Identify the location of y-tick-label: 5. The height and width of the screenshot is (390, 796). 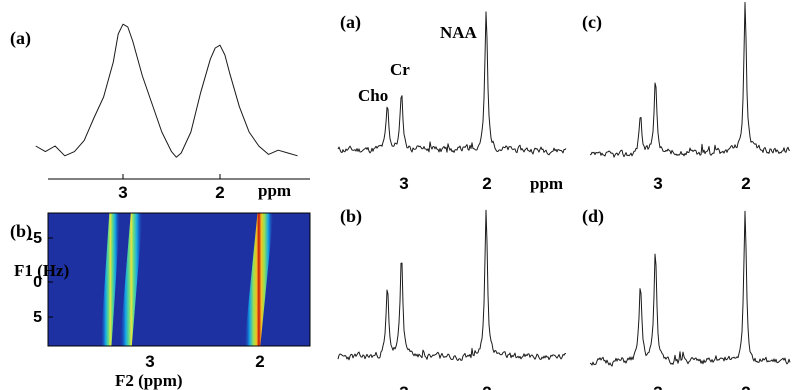
(37, 317).